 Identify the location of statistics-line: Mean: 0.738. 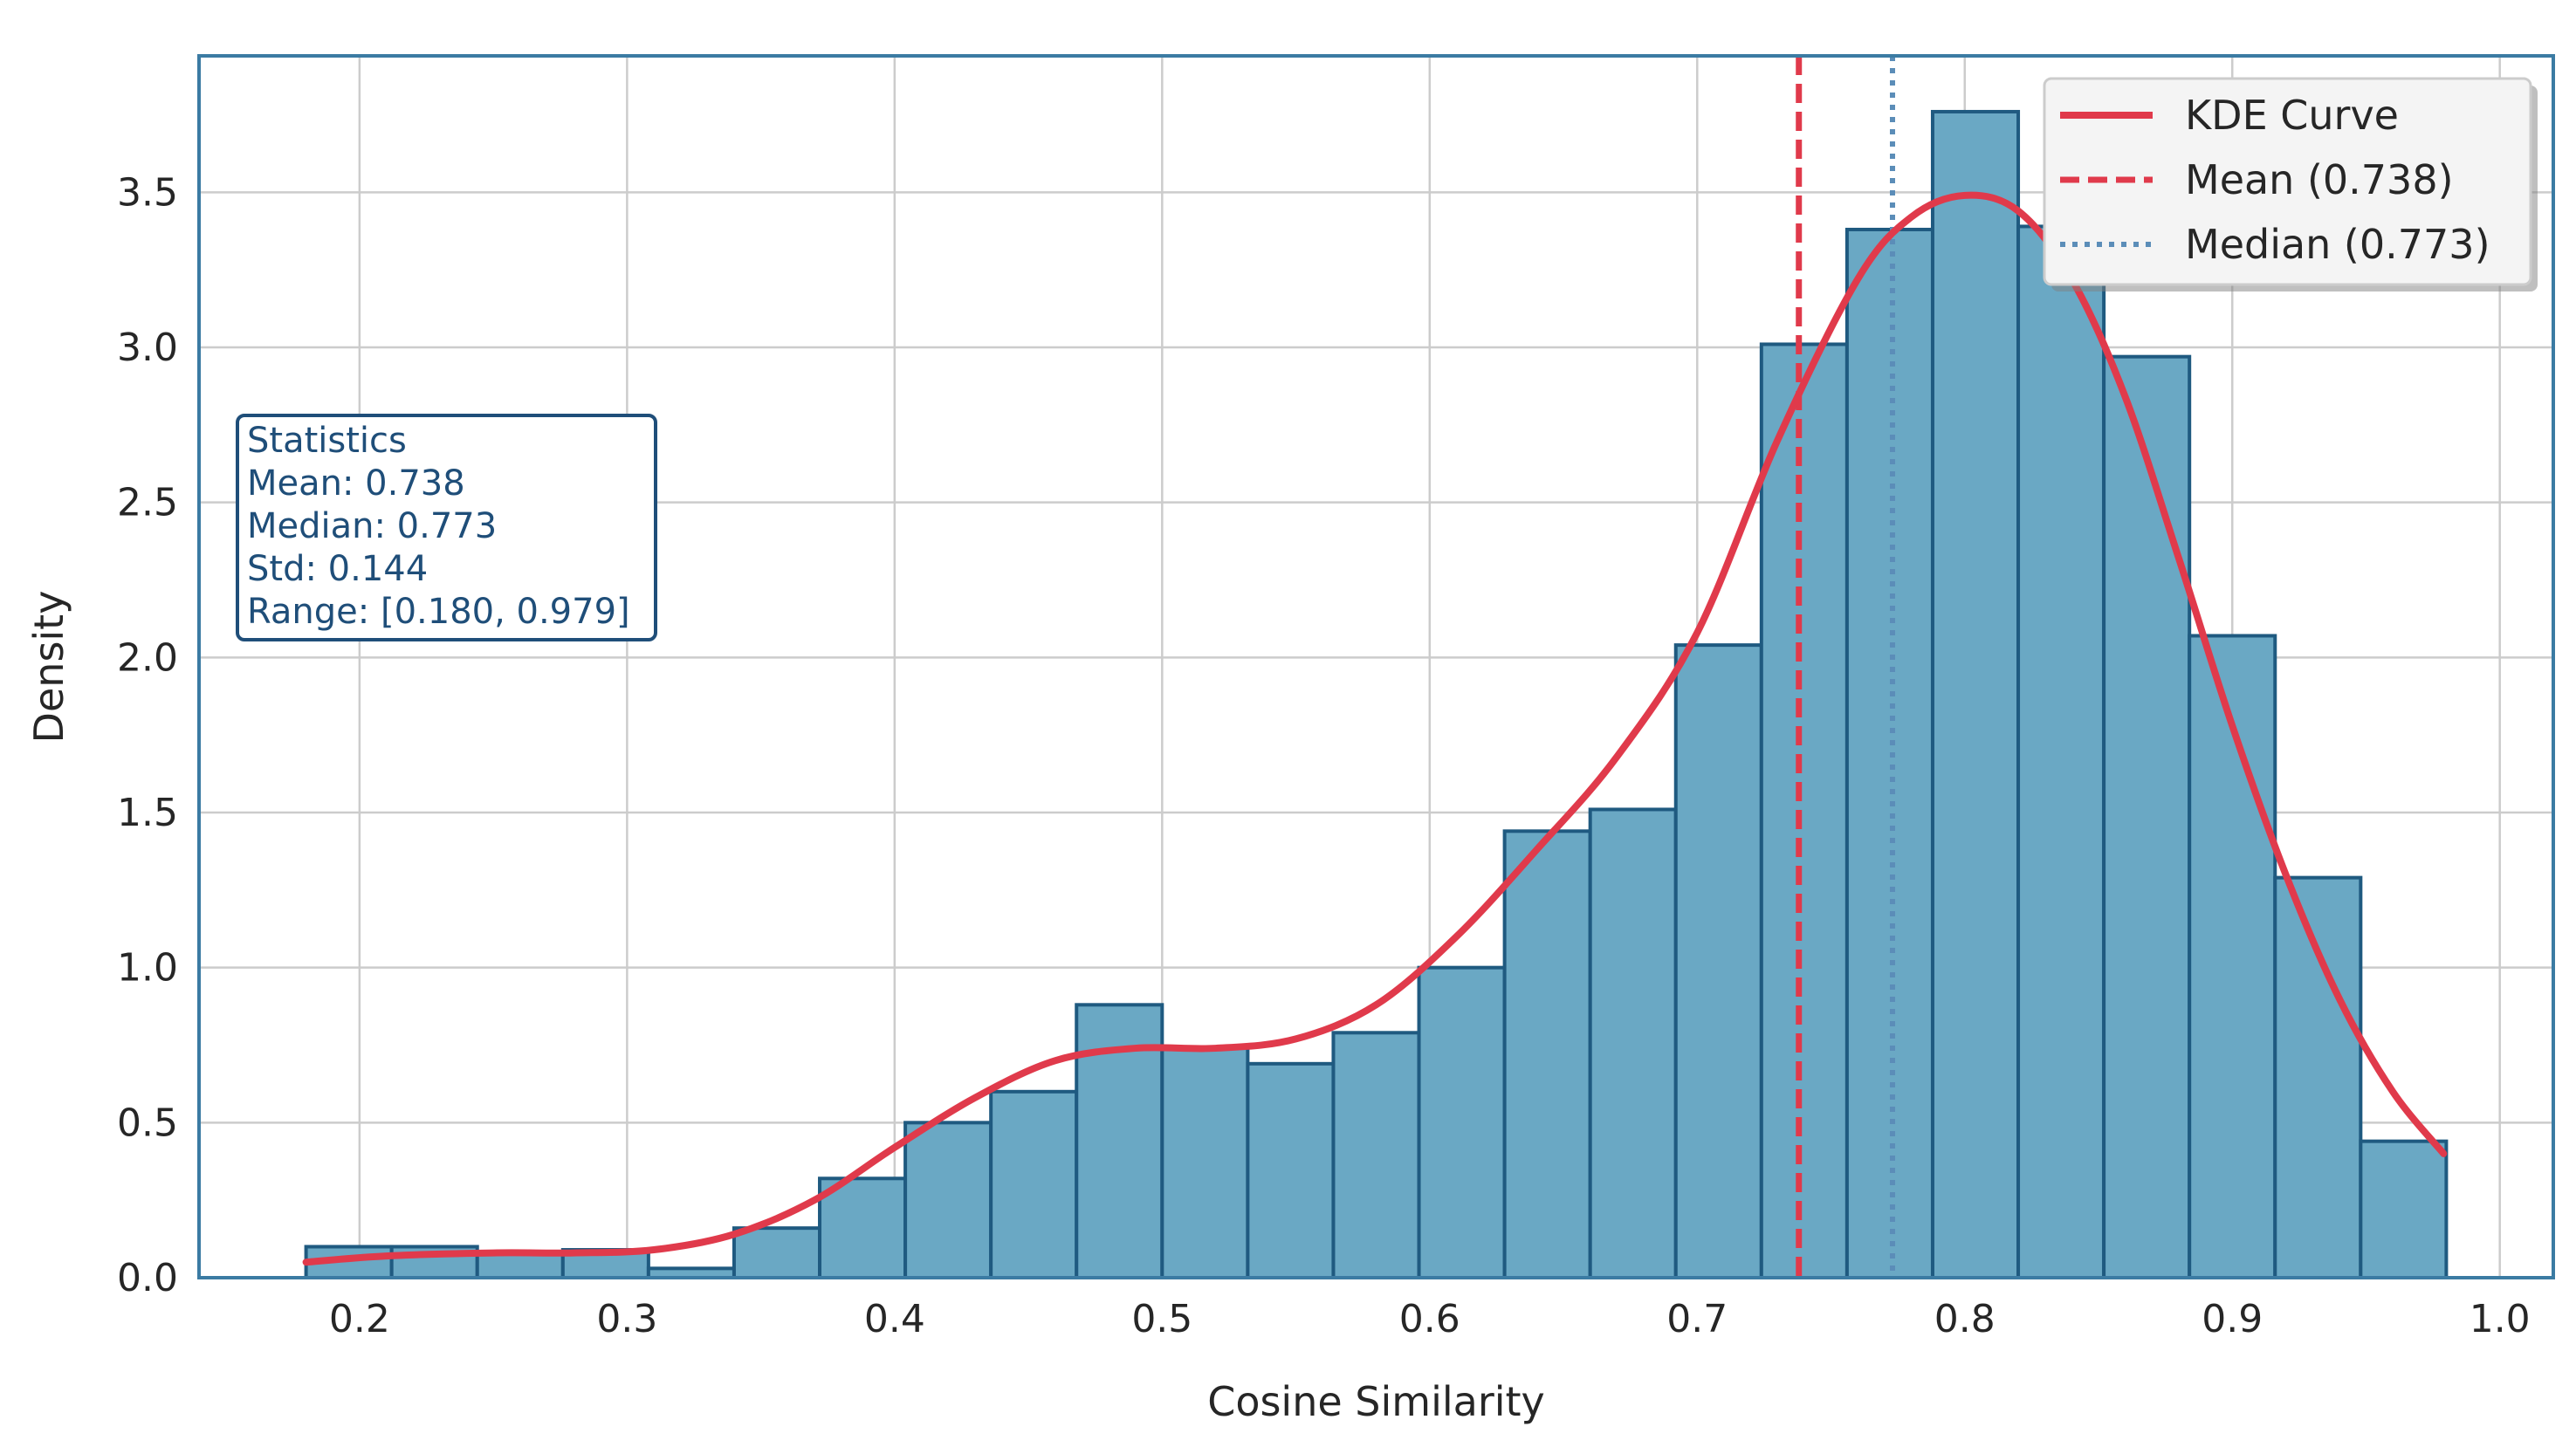
(356, 483).